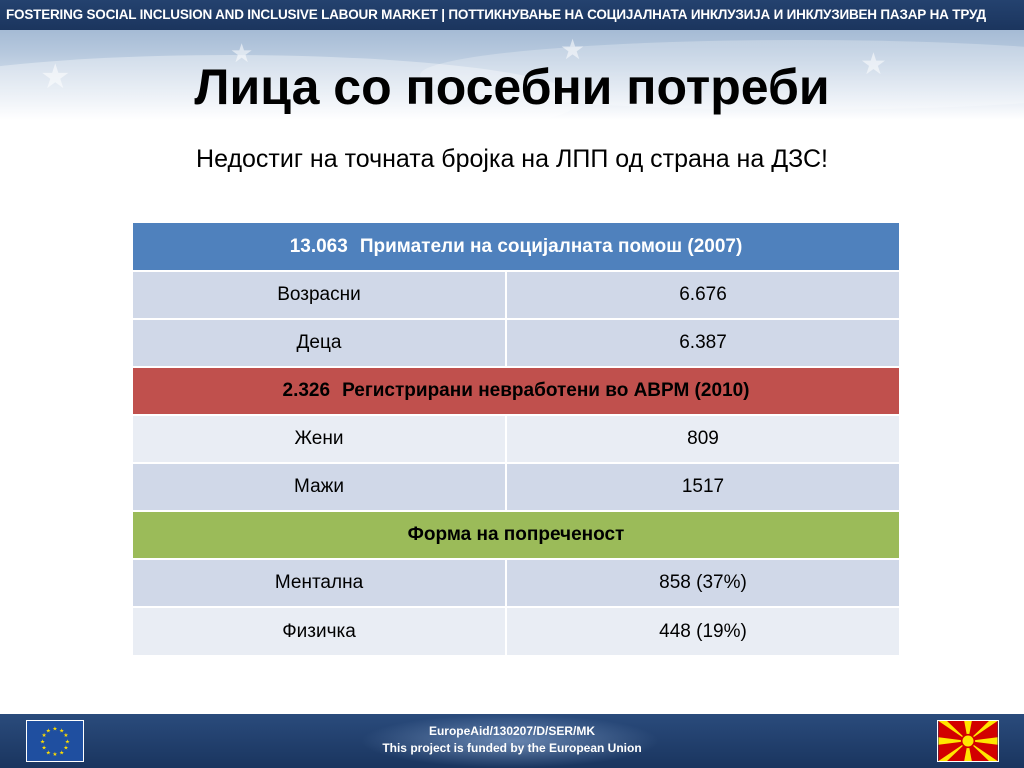 The image size is (1024, 768). What do you see at coordinates (320, 438) in the screenshot?
I see `row-label: Жени` at bounding box center [320, 438].